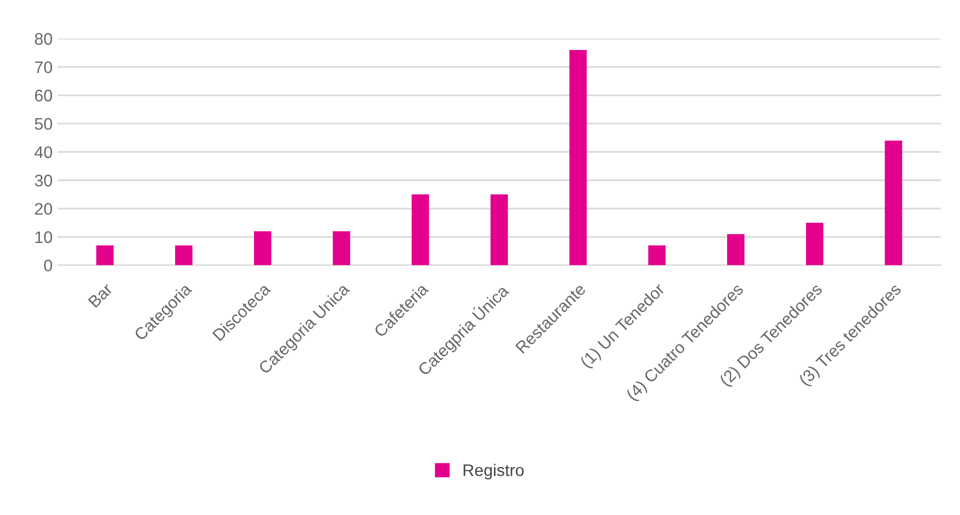 This screenshot has height=515, width=960. What do you see at coordinates (43, 208) in the screenshot?
I see `y-tick-label: 20` at bounding box center [43, 208].